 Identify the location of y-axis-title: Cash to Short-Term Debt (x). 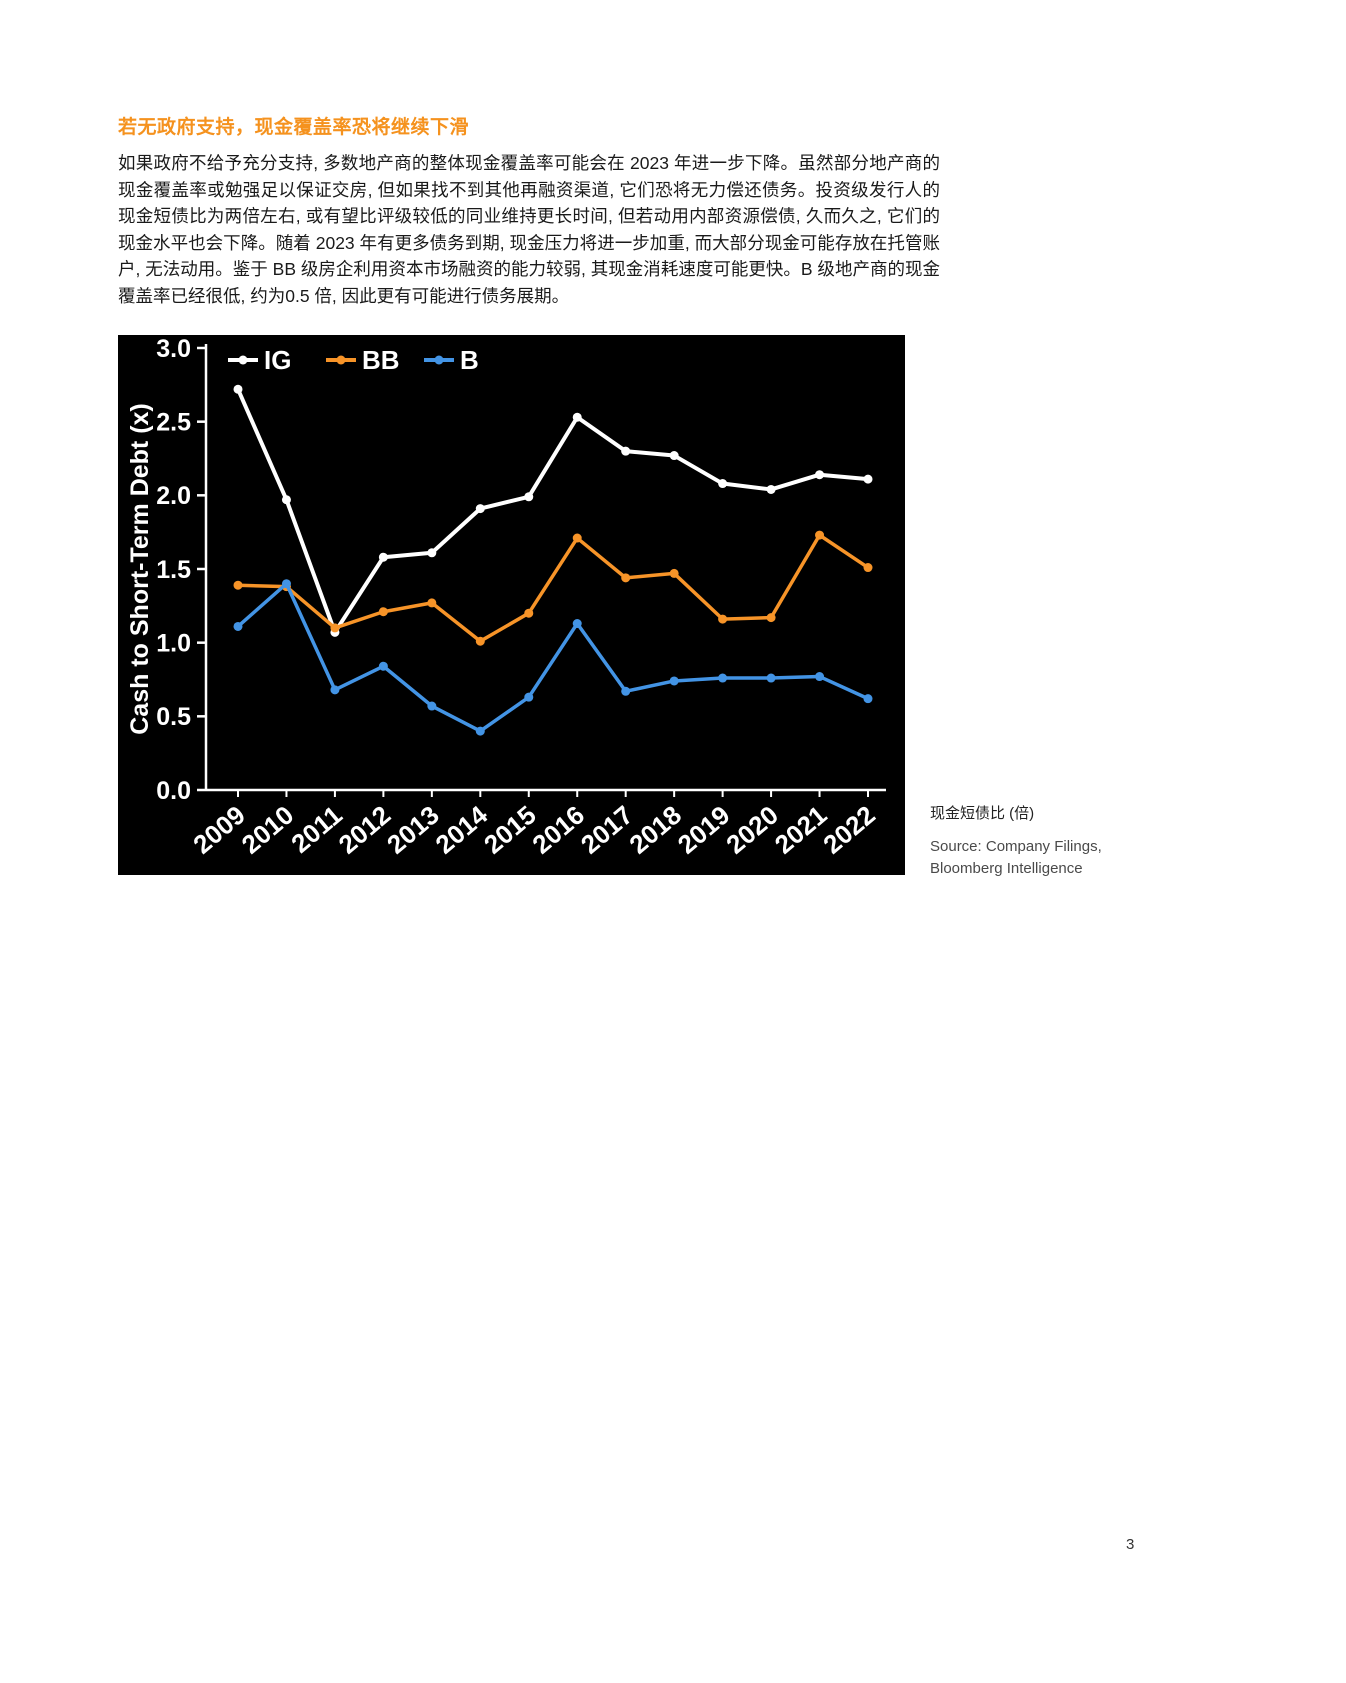
(140, 569).